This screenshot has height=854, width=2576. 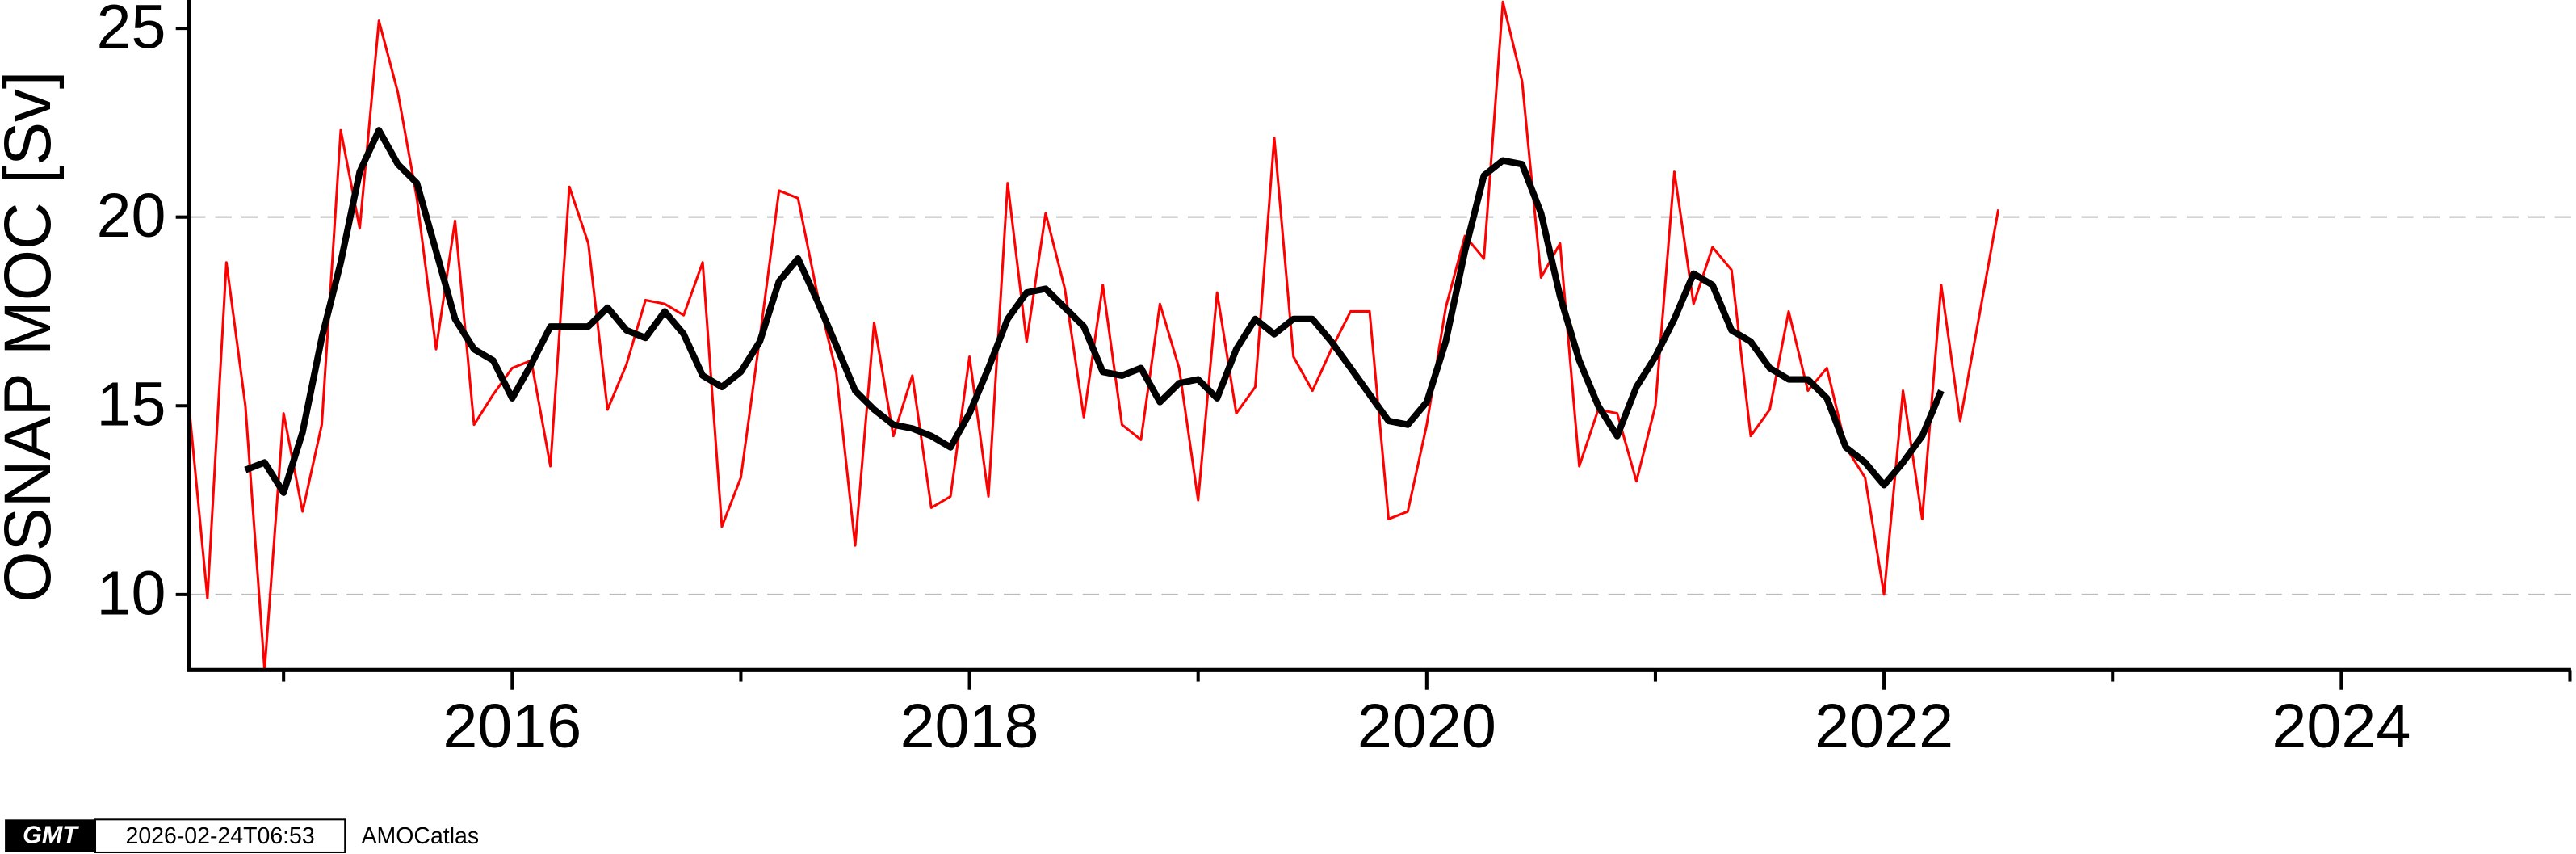 I want to click on y-tick-label: 20, so click(x=131, y=215).